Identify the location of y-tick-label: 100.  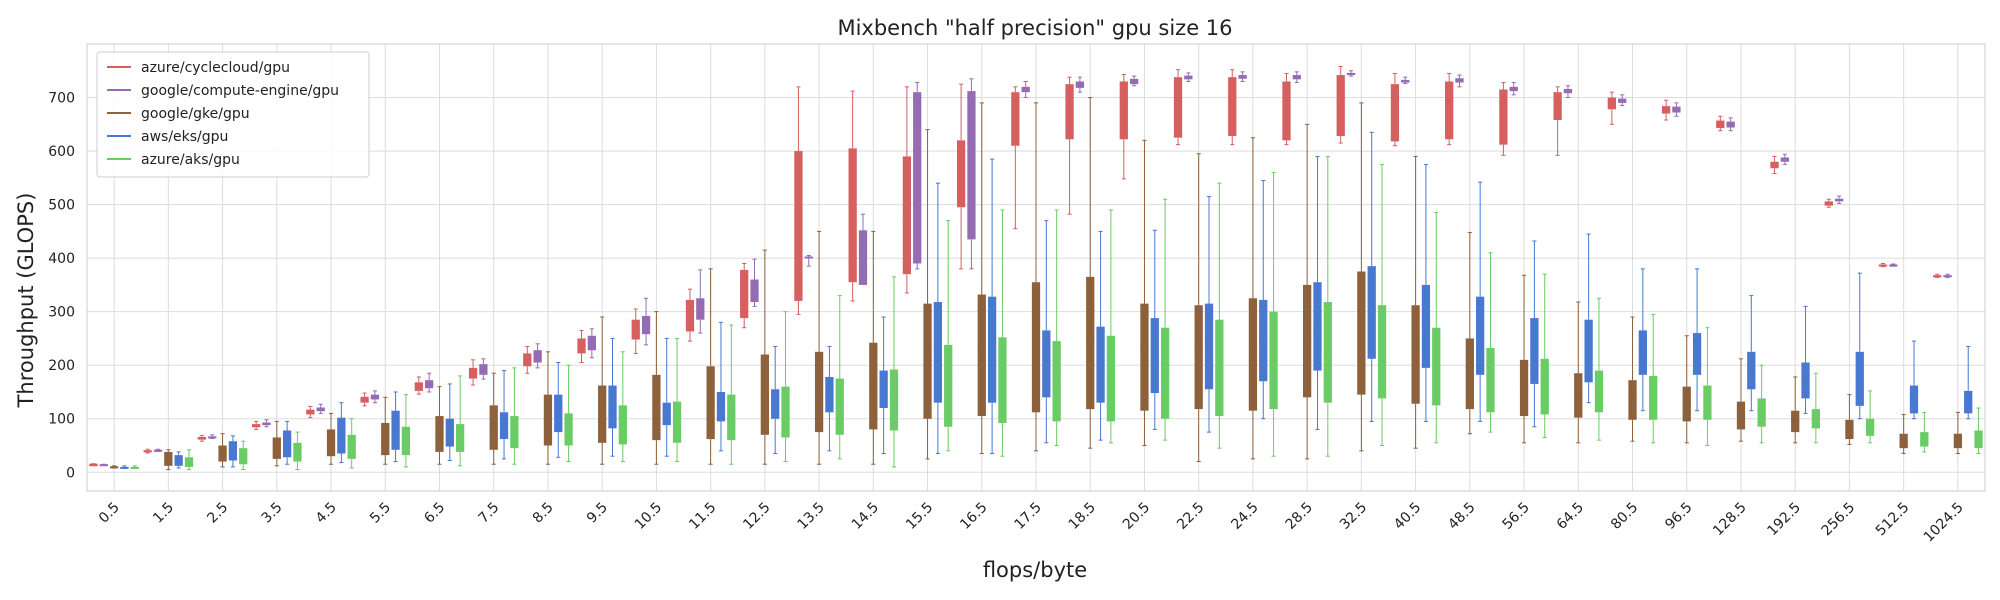
(61, 420).